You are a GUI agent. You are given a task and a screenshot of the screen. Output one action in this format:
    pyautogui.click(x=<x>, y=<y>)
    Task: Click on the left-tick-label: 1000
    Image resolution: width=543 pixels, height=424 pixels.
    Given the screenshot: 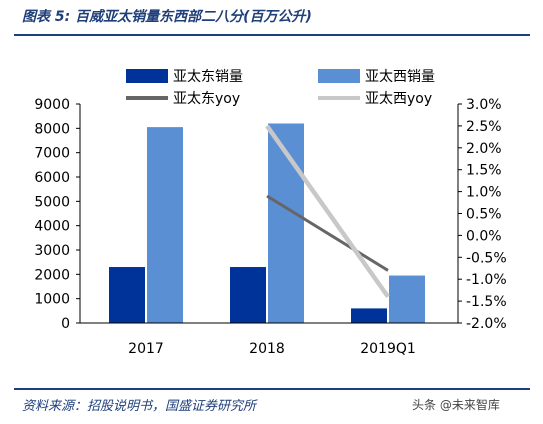 What is the action you would take?
    pyautogui.click(x=52, y=300)
    